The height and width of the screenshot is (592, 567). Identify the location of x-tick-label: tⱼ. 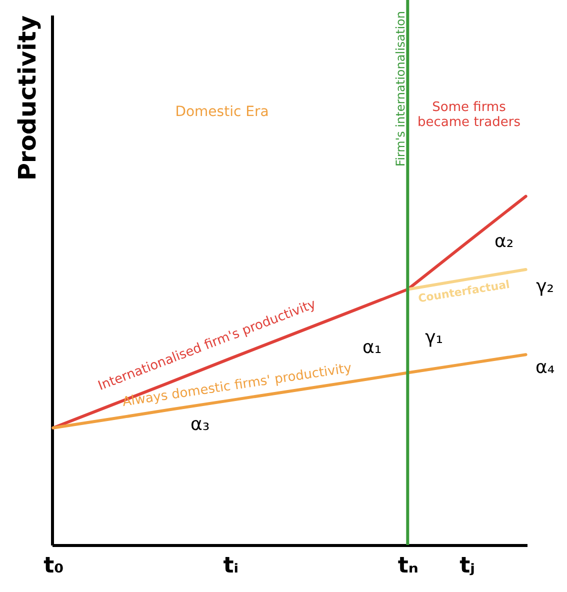
(467, 566).